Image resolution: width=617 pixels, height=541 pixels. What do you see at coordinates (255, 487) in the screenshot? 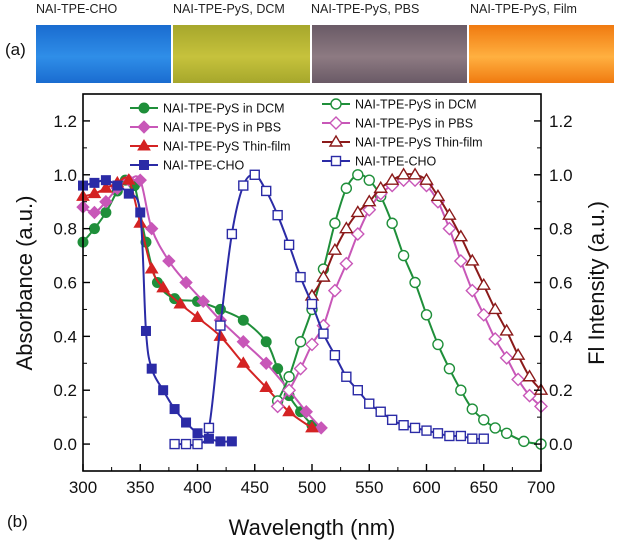
I see `x-tick-label: 450` at bounding box center [255, 487].